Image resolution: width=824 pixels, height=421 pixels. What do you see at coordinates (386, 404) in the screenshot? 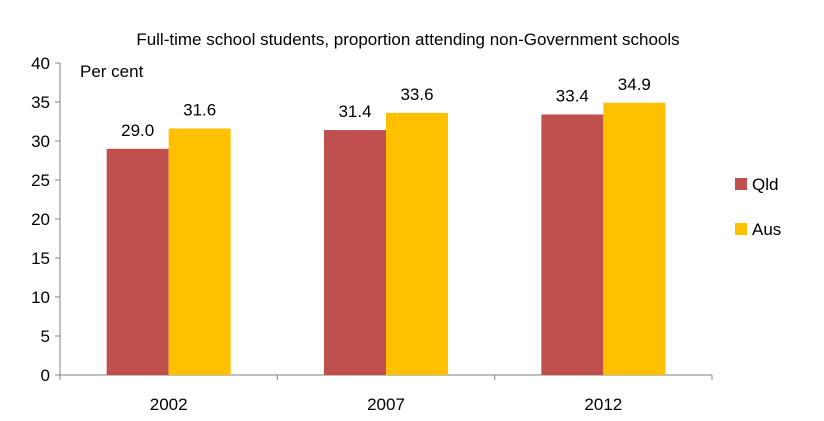
I see `x-tick-label: 2007` at bounding box center [386, 404].